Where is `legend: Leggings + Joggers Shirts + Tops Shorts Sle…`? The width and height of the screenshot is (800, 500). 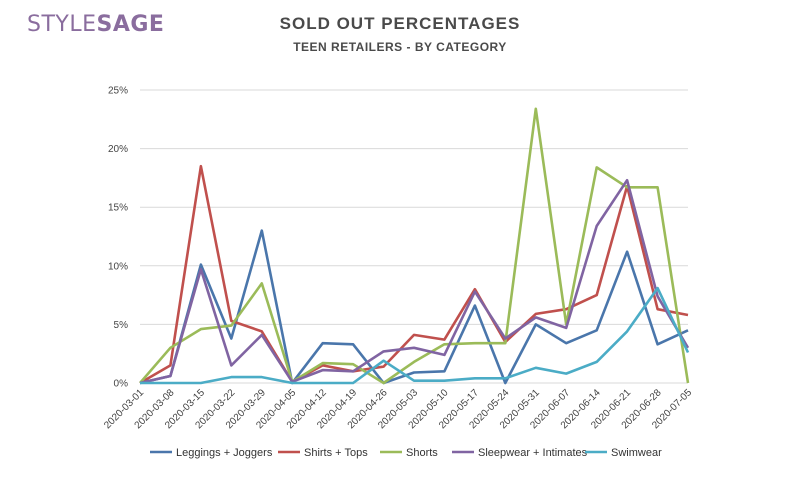
legend: Leggings + Joggers Shirts + Tops Shorts Sle… is located at coordinates (406, 453).